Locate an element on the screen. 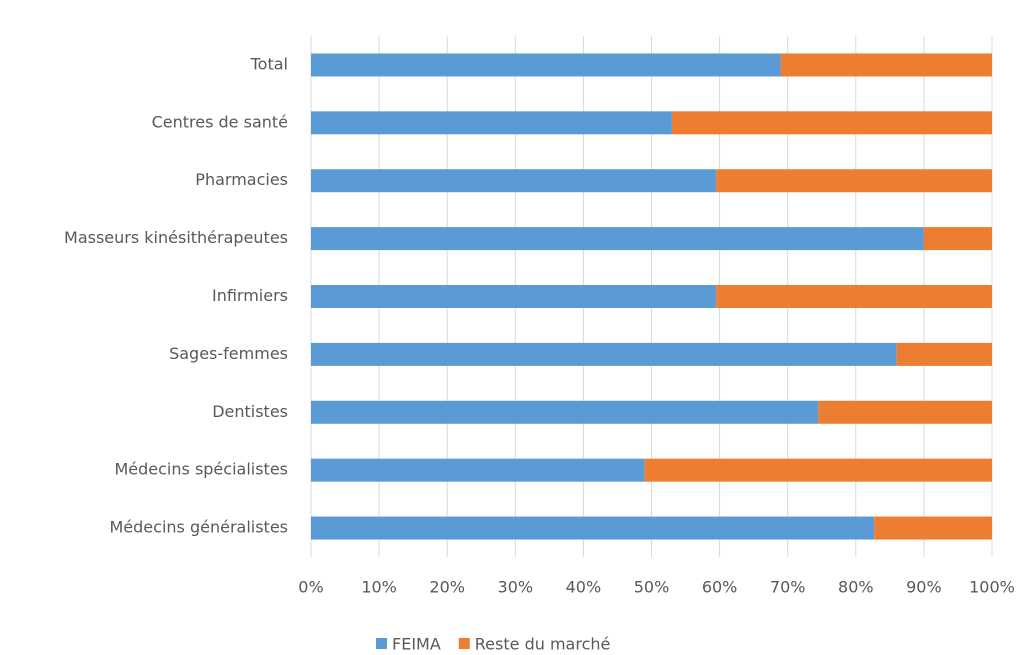 The image size is (1028, 655). y-tick-label: Médecins spécialistes is located at coordinates (201, 469).